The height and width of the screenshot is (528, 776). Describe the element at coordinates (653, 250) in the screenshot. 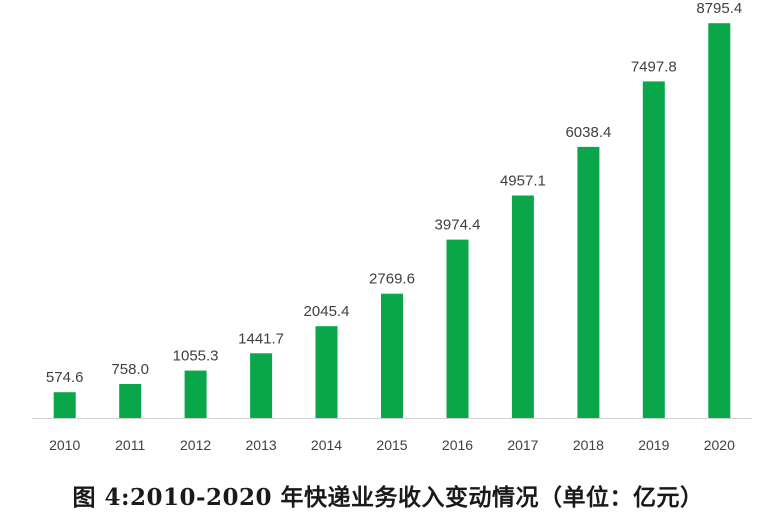

I see `bar-2019` at that location.